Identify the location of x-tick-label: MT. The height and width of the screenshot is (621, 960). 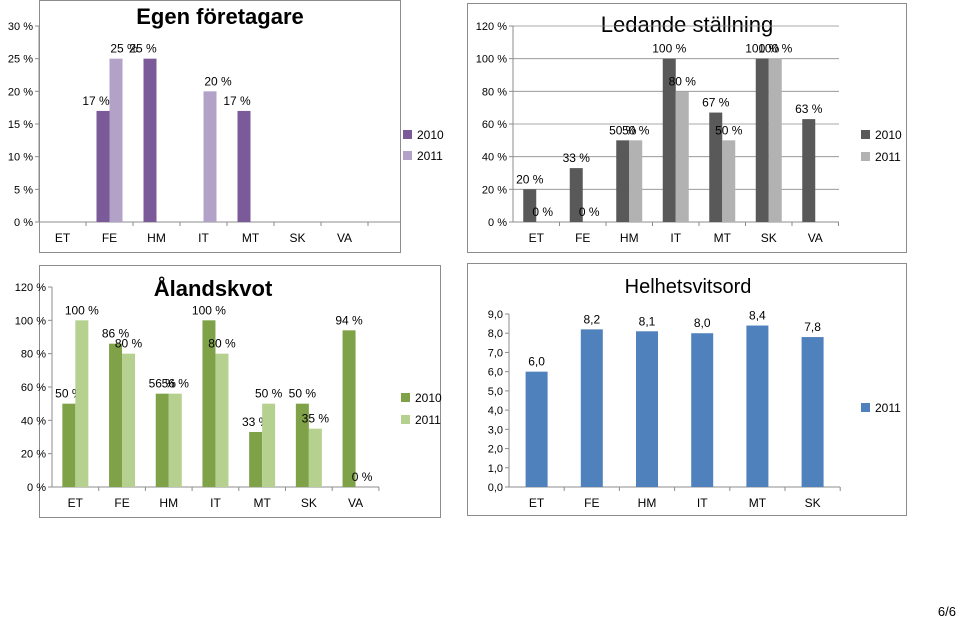
(758, 503).